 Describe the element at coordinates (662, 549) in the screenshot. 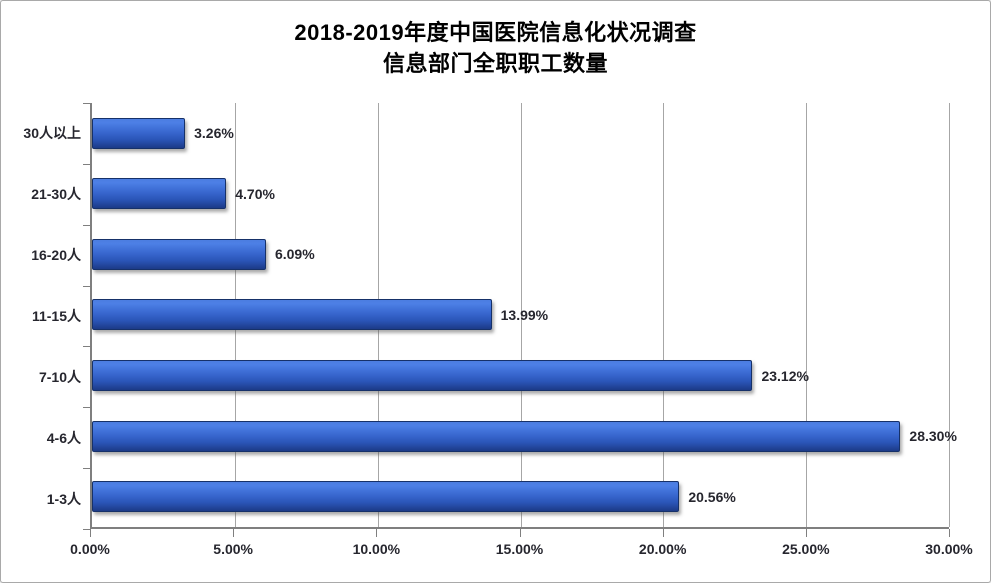

I see `value-axis-label: 20.00%` at that location.